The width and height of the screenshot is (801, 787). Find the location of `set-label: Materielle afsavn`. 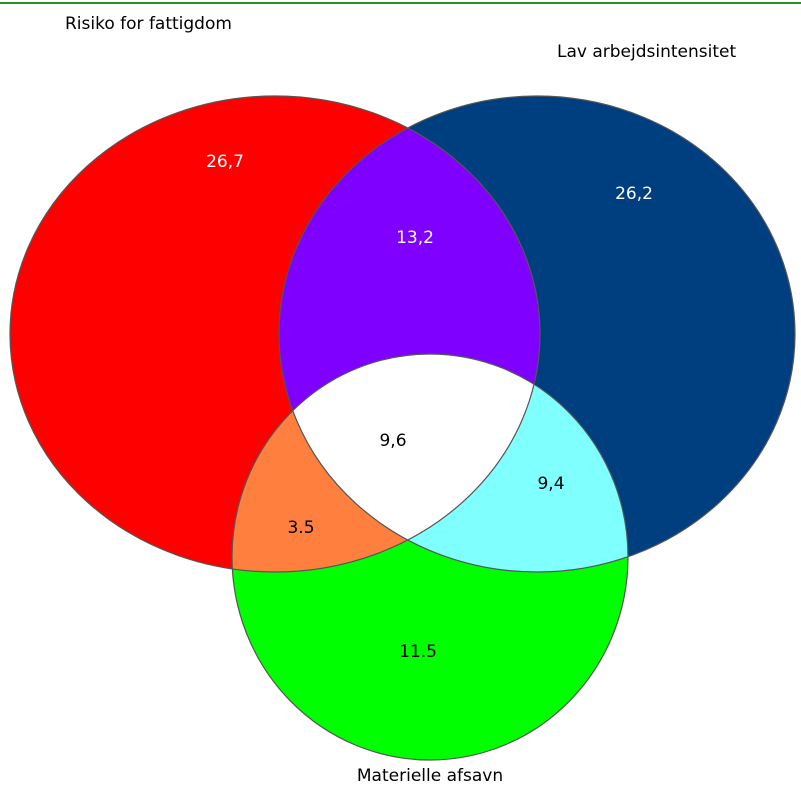

set-label: Materielle afsavn is located at coordinates (430, 776).